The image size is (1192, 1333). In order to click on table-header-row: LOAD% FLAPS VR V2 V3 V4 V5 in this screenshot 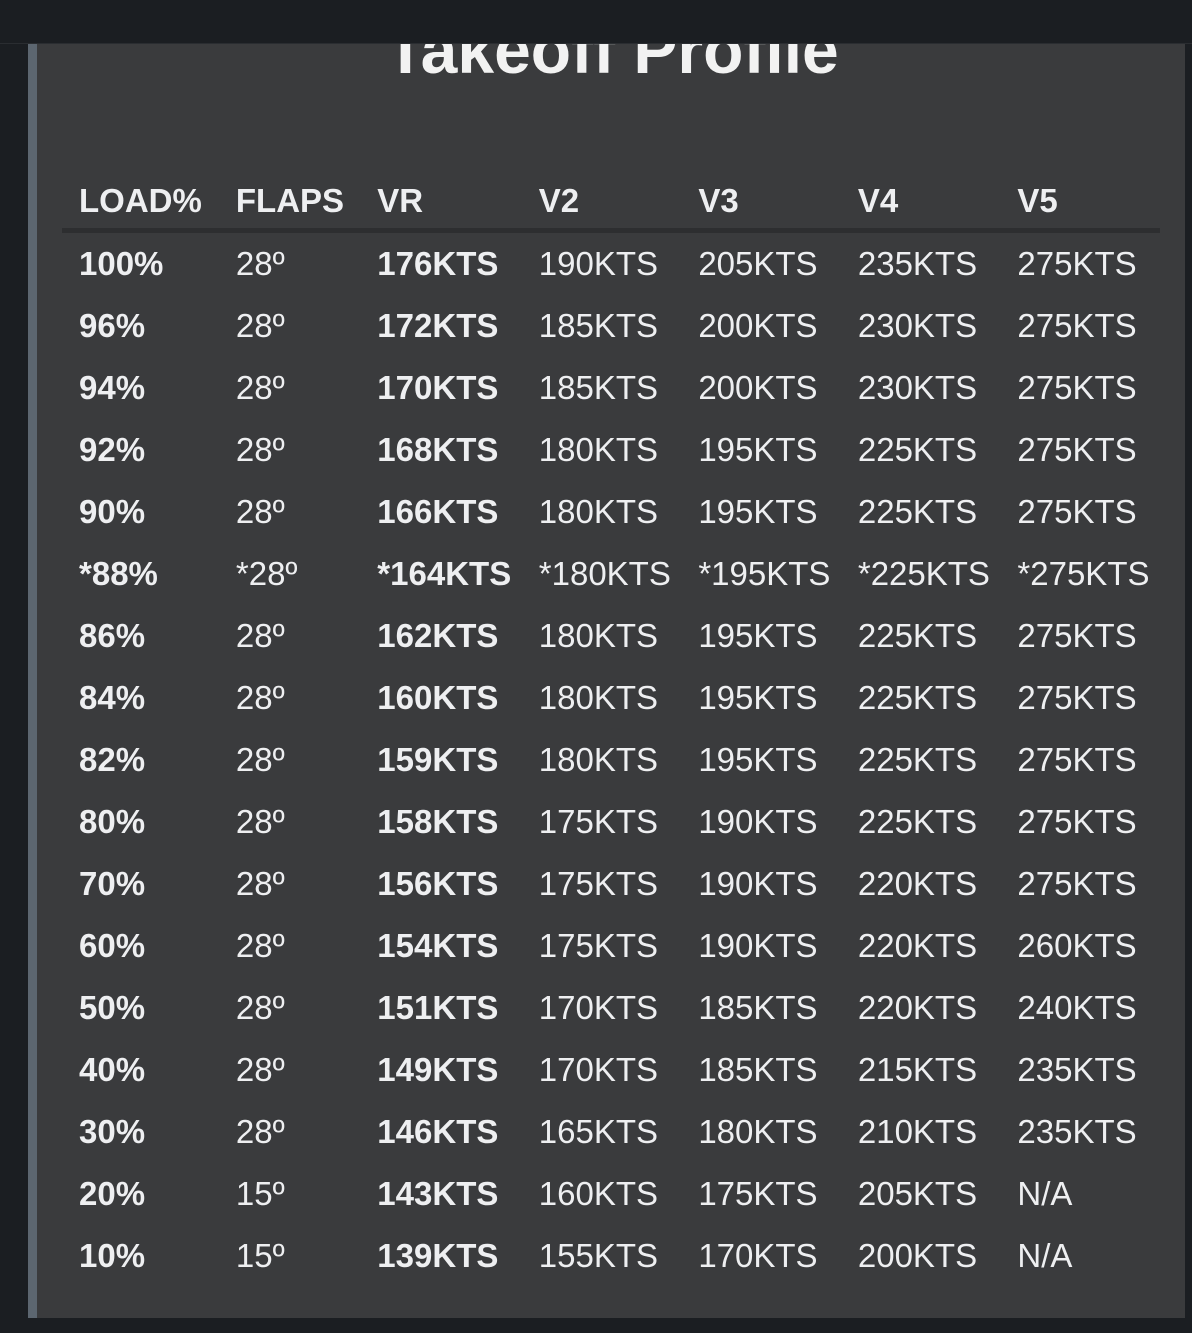, I will do `click(611, 203)`.